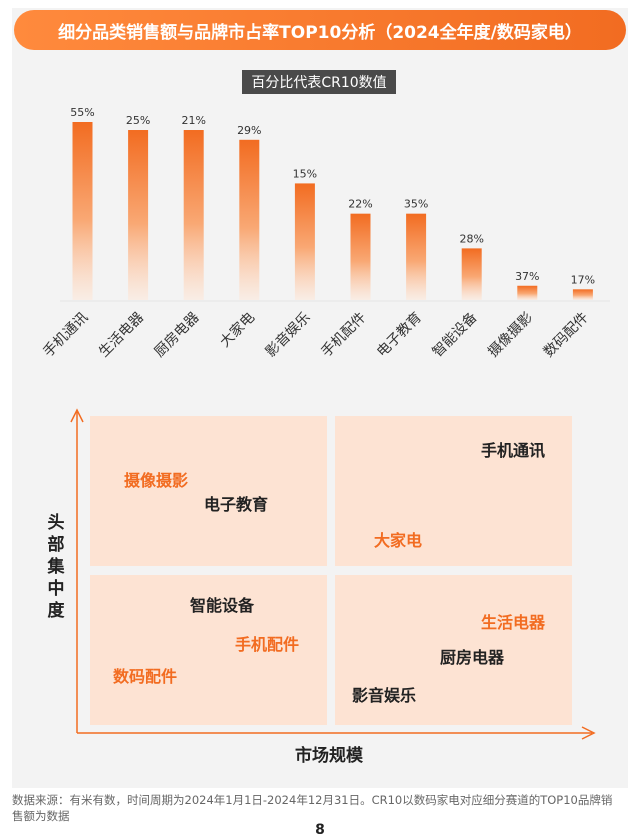 This screenshot has height=838, width=640. Describe the element at coordinates (399, 335) in the screenshot. I see `category-label-电子教育: 电子教育` at that location.